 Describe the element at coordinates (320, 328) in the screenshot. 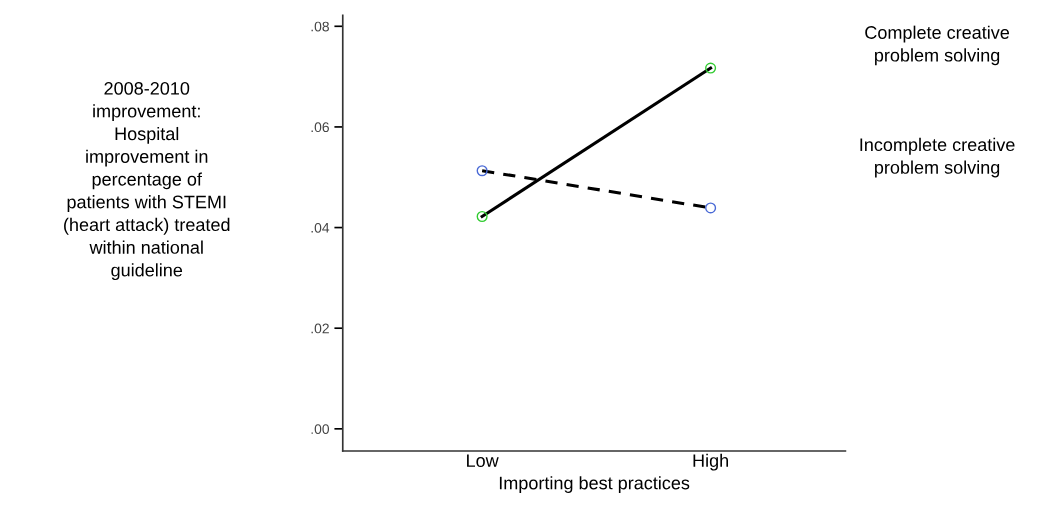

I see `y-tick-label: .02` at that location.